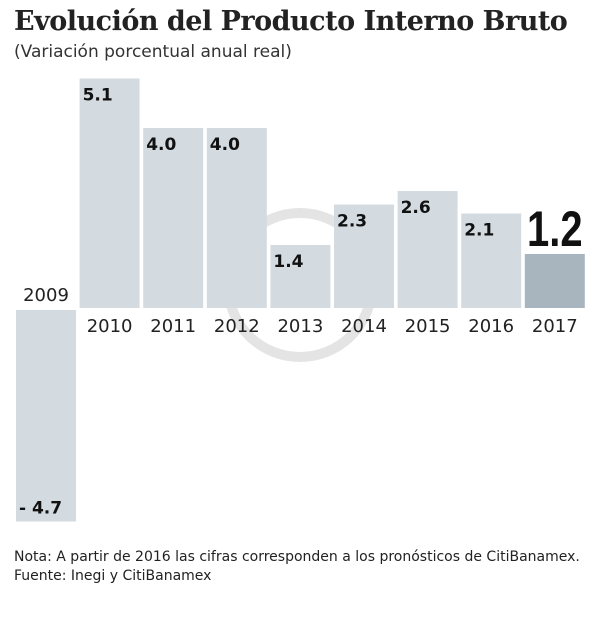 This screenshot has width=600, height=620. Describe the element at coordinates (555, 326) in the screenshot. I see `category-label-2017: 2017` at that location.